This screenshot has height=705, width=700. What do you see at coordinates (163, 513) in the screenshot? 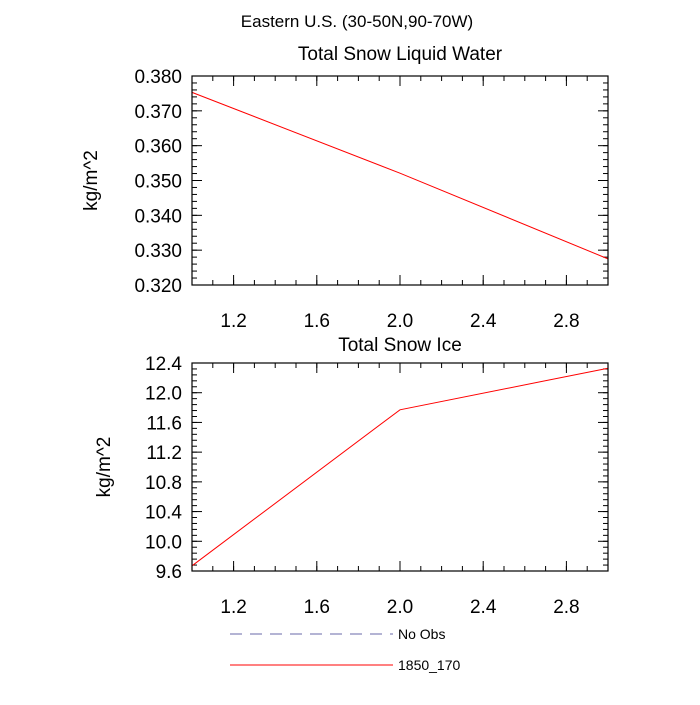
I see `panel-2-ytick-label: 10.4` at bounding box center [163, 513].